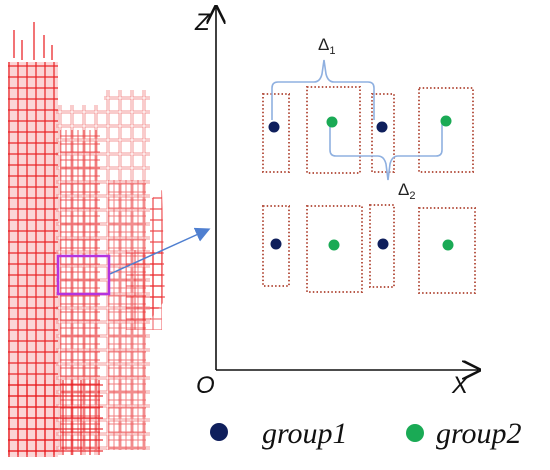 The image size is (550, 470). Describe the element at coordinates (305, 433) in the screenshot. I see `legend-label-group1: group1` at that location.